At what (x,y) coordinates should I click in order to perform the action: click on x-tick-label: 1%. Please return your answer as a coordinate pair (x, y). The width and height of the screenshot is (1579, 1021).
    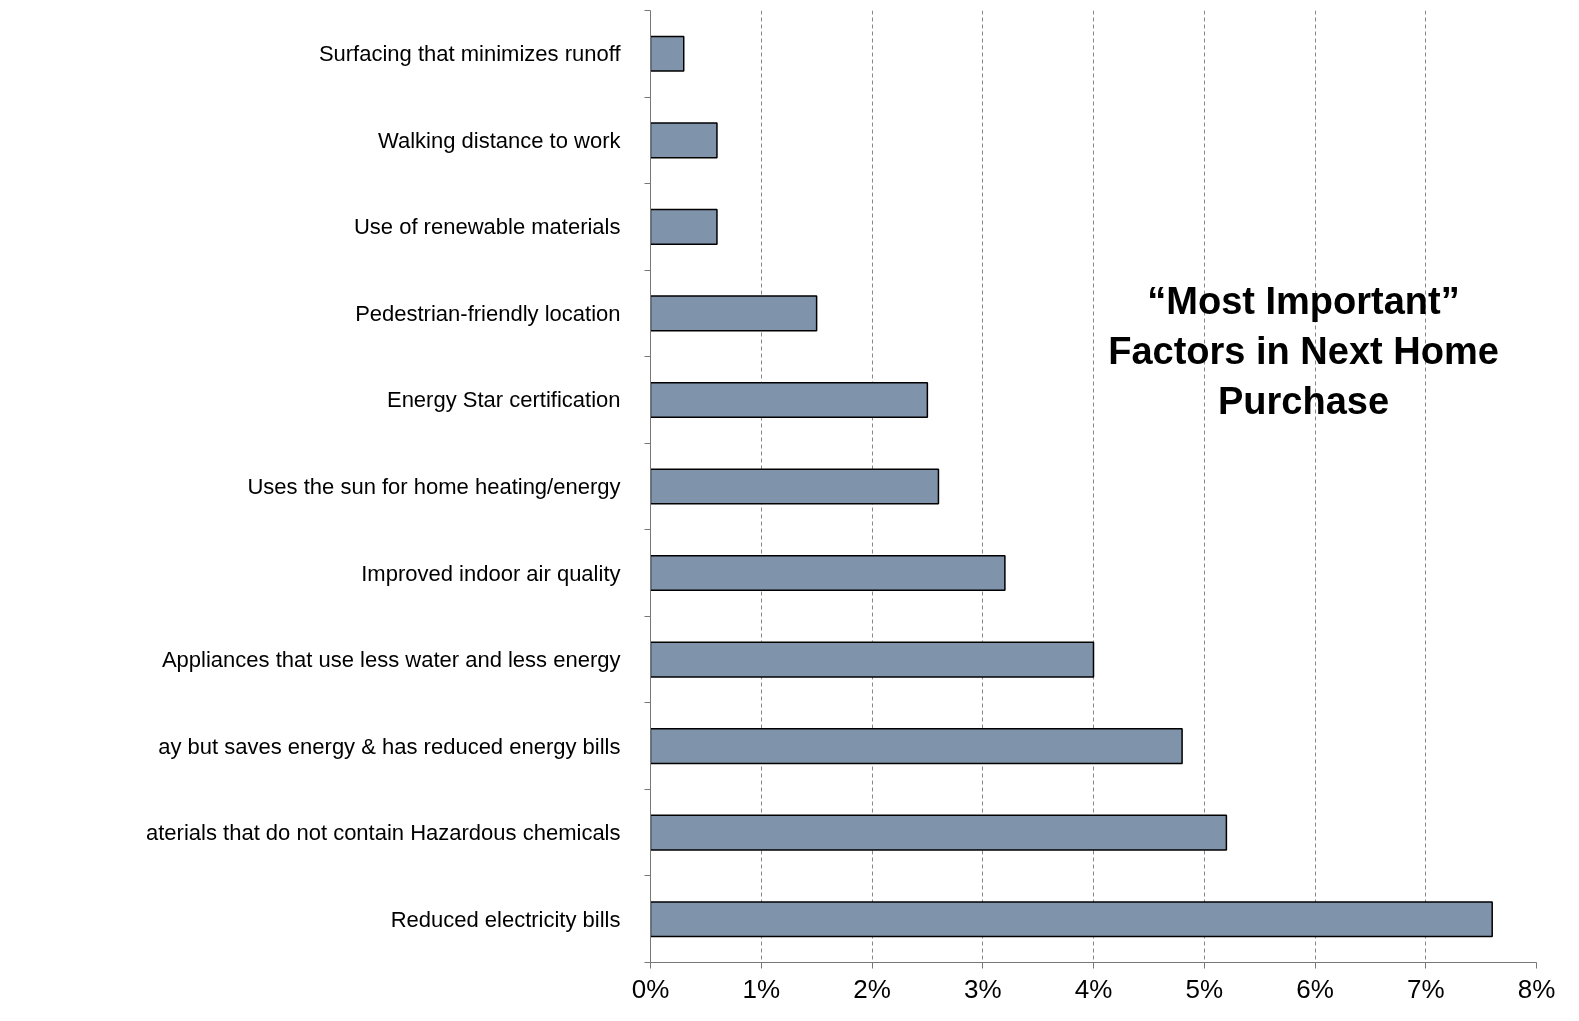
    Looking at the image, I should click on (761, 988).